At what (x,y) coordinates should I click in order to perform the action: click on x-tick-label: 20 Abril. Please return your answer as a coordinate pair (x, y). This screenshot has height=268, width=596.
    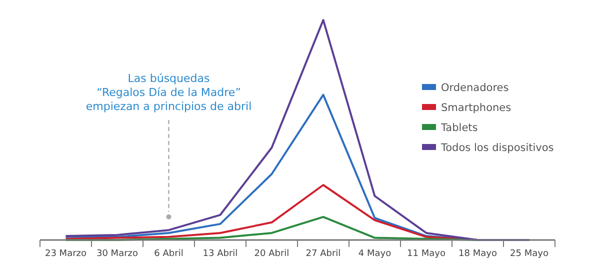
    Looking at the image, I should click on (272, 254).